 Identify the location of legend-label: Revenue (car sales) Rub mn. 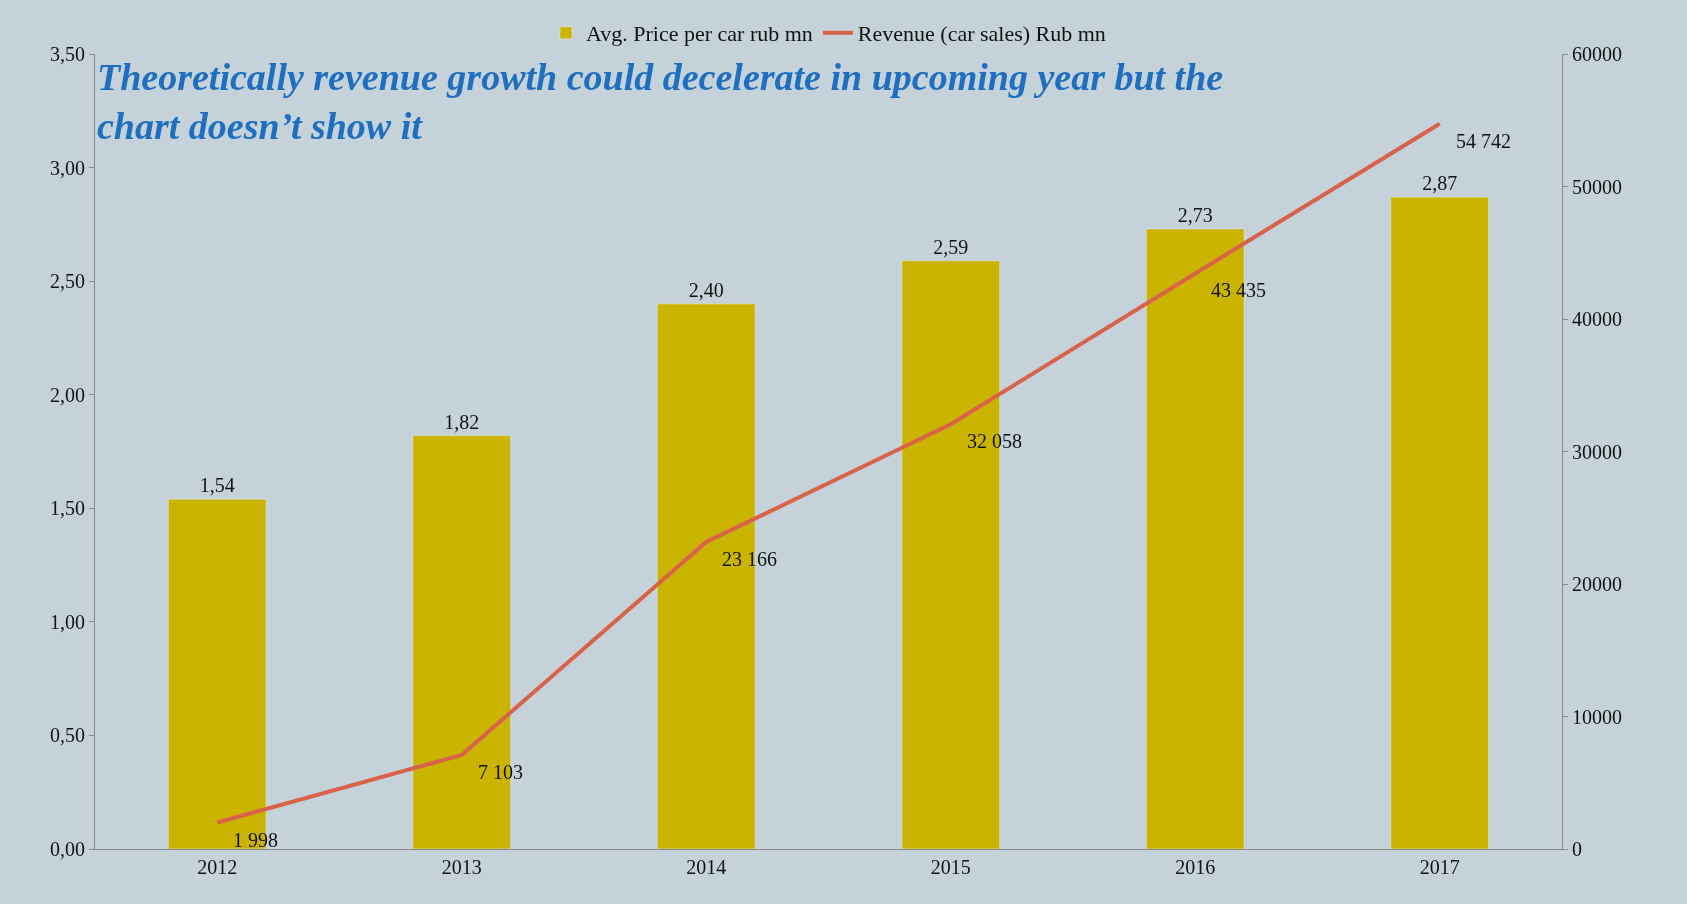
(981, 34).